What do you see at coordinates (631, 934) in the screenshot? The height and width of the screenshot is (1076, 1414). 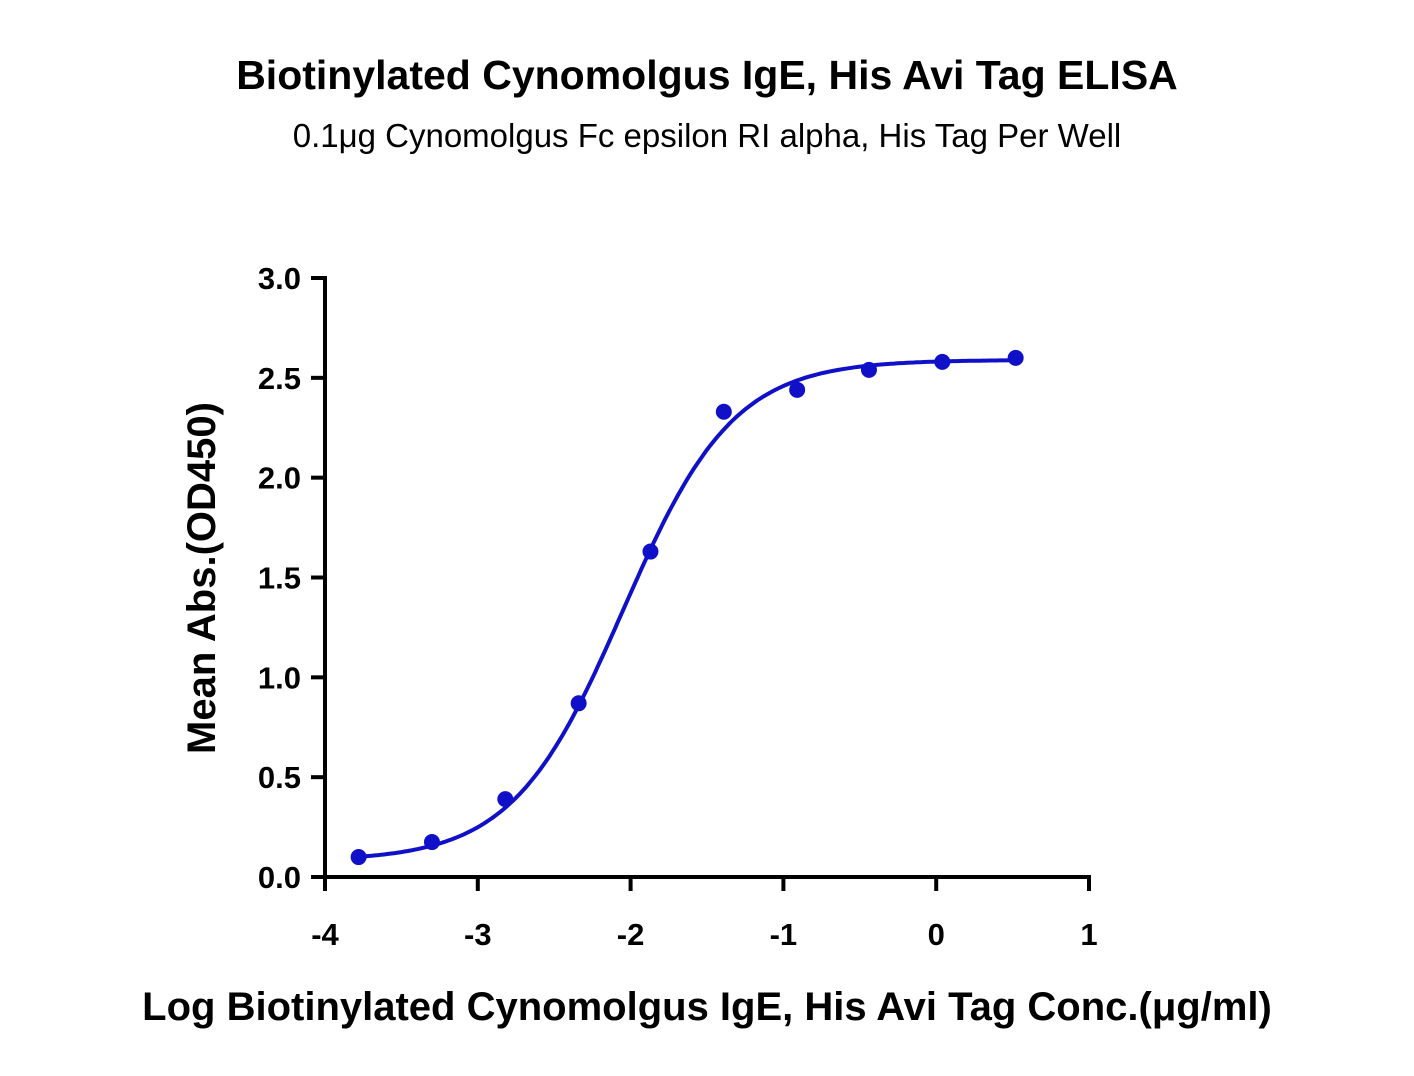 I see `x-tick-label: -2` at bounding box center [631, 934].